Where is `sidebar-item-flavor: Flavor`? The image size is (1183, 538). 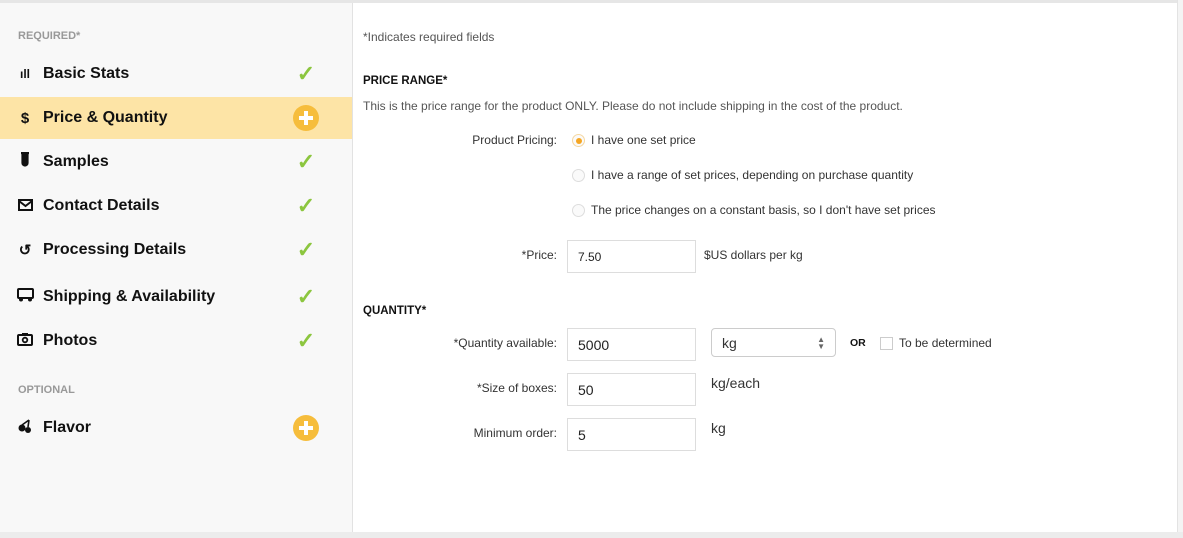 sidebar-item-flavor: Flavor is located at coordinates (176, 428).